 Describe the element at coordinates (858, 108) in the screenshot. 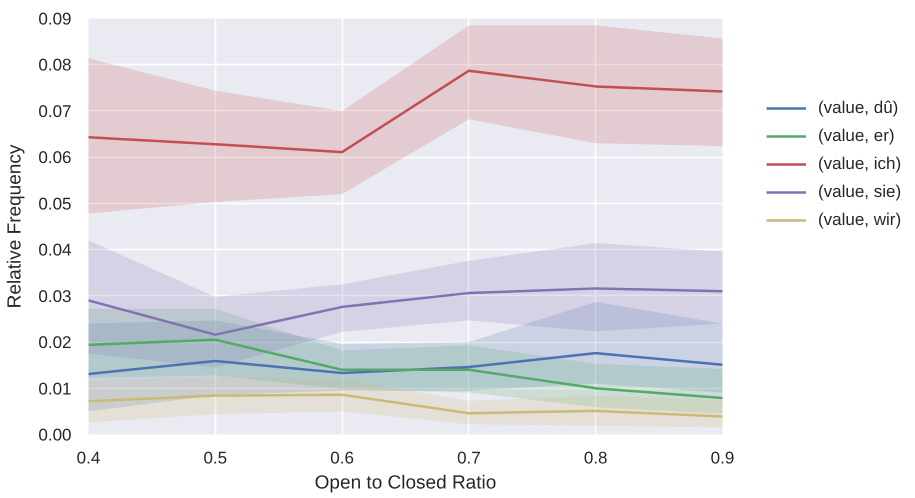

I see `legend-label: (value, dû)` at that location.